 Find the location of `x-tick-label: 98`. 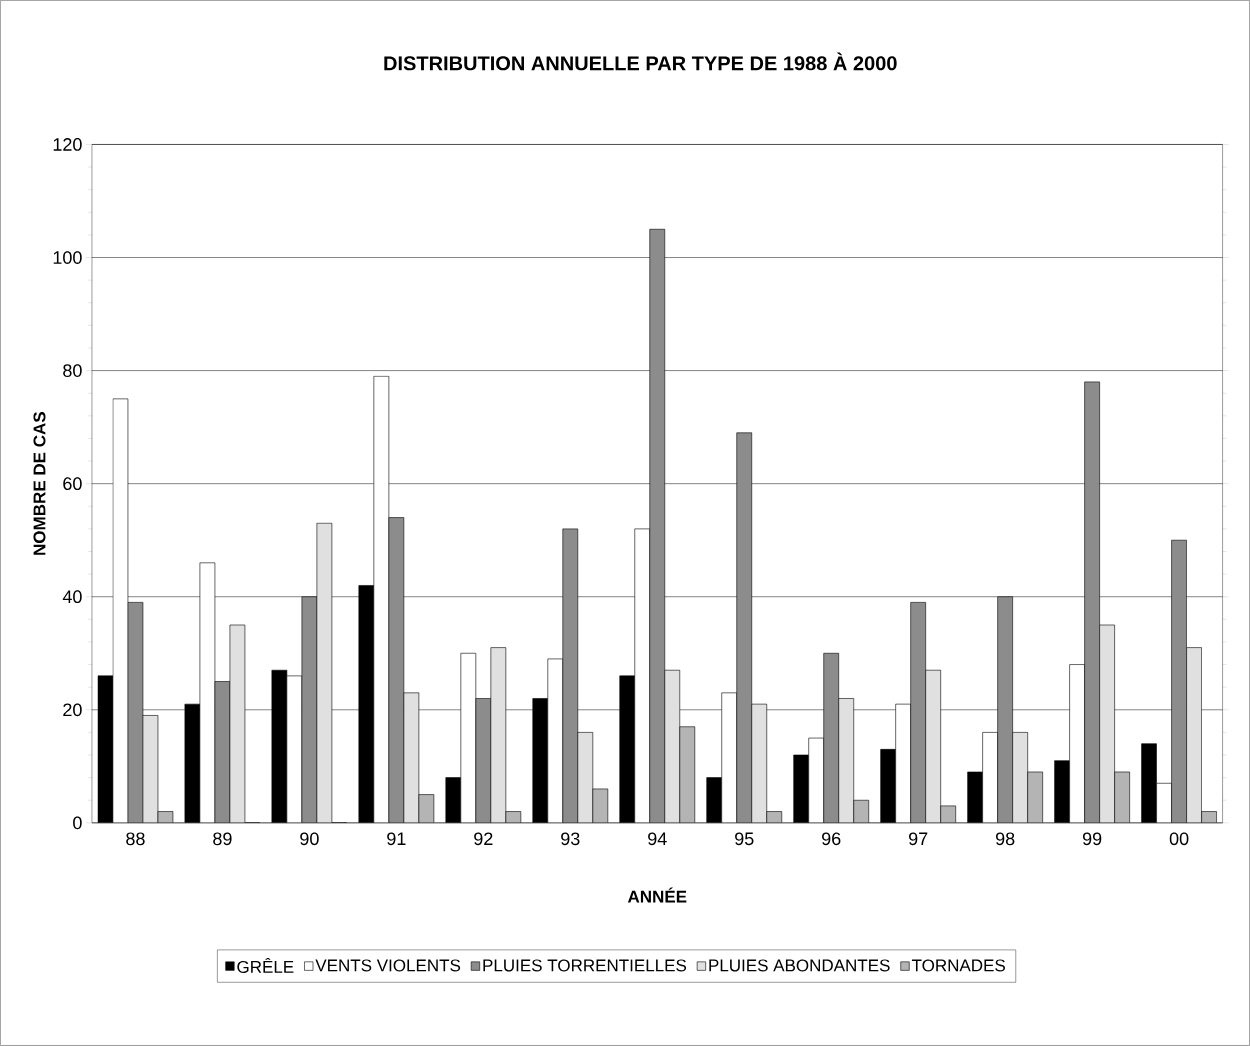

x-tick-label: 98 is located at coordinates (1005, 839).